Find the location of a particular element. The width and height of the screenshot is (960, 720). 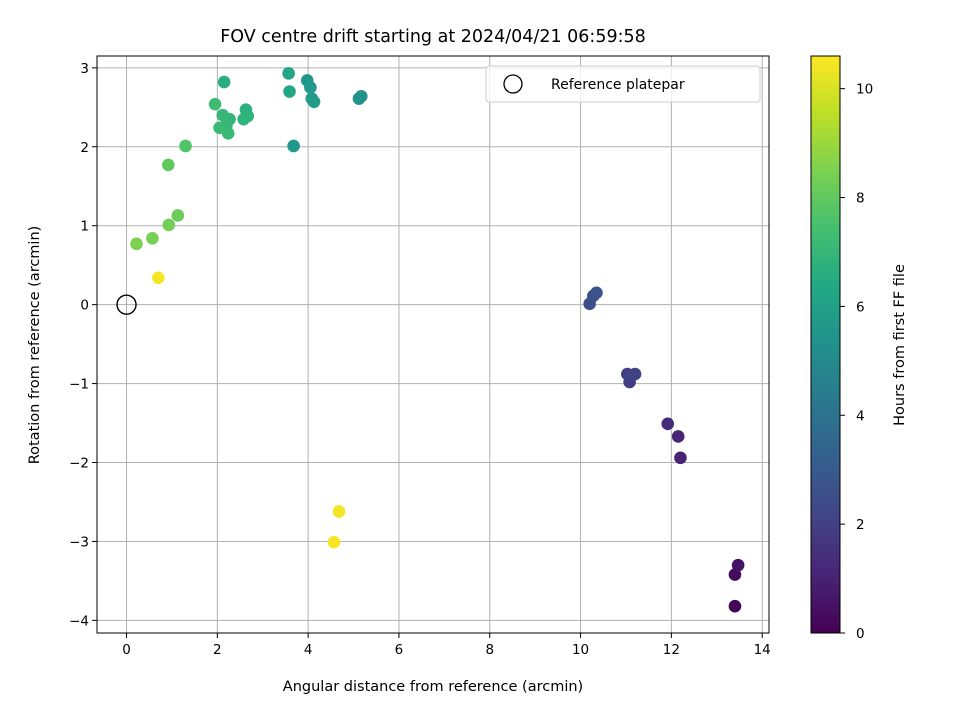

x-tick-label: 2 is located at coordinates (217, 650).